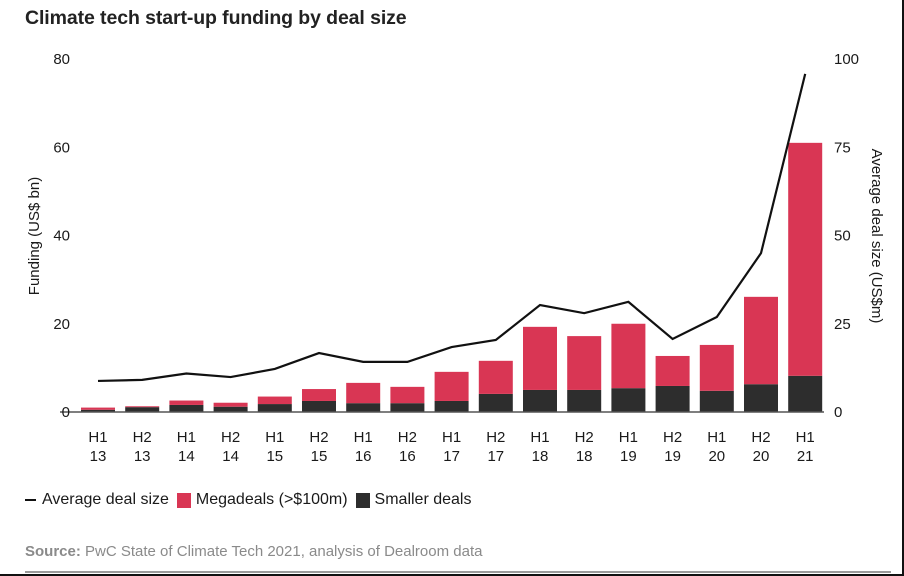 The width and height of the screenshot is (904, 576). I want to click on right-axis-title: Average deal size (US$m), so click(876, 236).